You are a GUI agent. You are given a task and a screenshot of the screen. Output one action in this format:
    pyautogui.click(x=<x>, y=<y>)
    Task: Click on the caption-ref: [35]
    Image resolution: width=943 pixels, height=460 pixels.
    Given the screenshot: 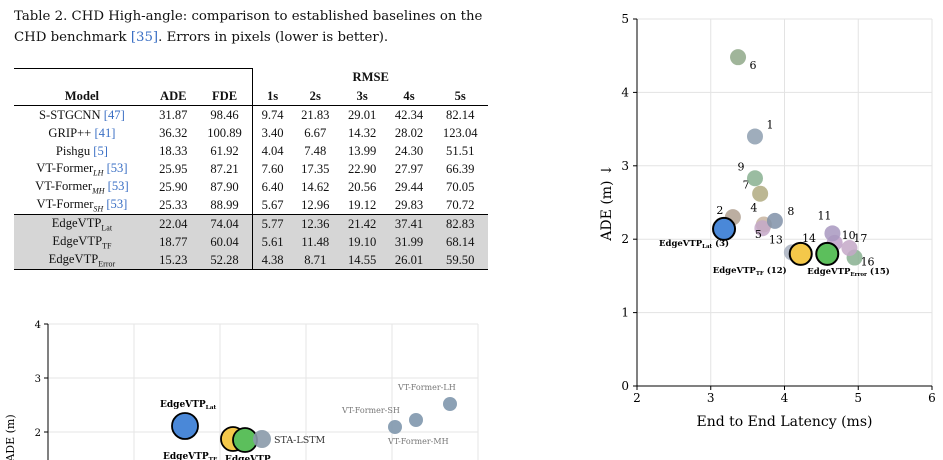 What is the action you would take?
    pyautogui.click(x=144, y=37)
    